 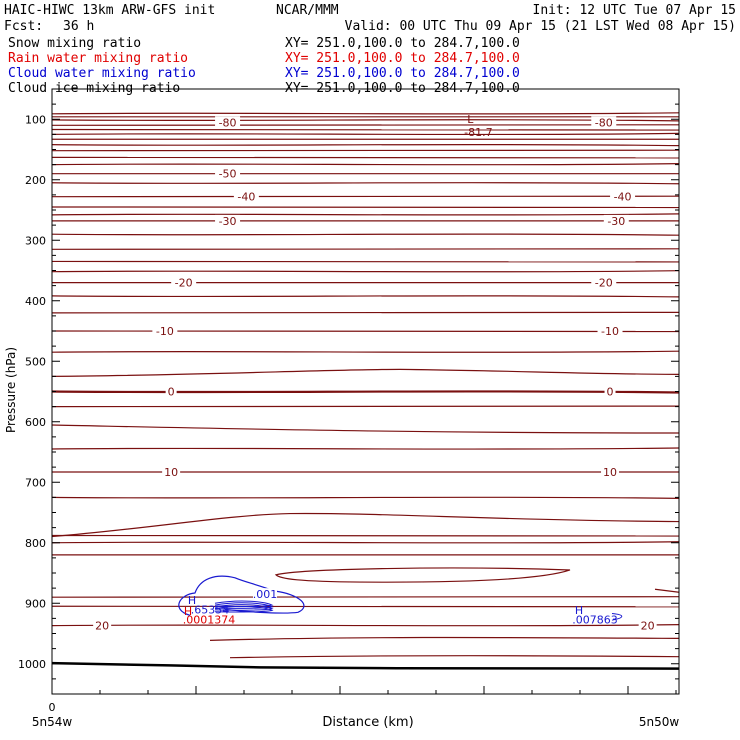 What do you see at coordinates (659, 722) in the screenshot?
I see `x-end-label: 5n50w` at bounding box center [659, 722].